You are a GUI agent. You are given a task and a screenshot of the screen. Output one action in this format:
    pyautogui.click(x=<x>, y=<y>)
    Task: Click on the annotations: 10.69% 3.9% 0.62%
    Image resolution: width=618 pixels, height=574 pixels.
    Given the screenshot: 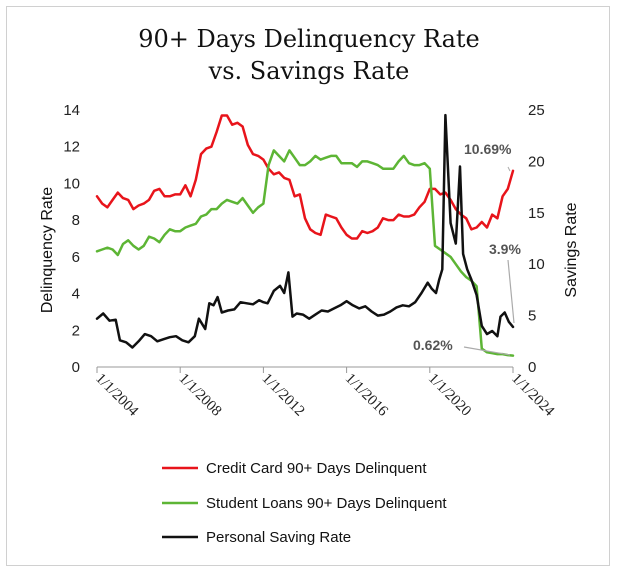 What is the action you would take?
    pyautogui.click(x=467, y=248)
    